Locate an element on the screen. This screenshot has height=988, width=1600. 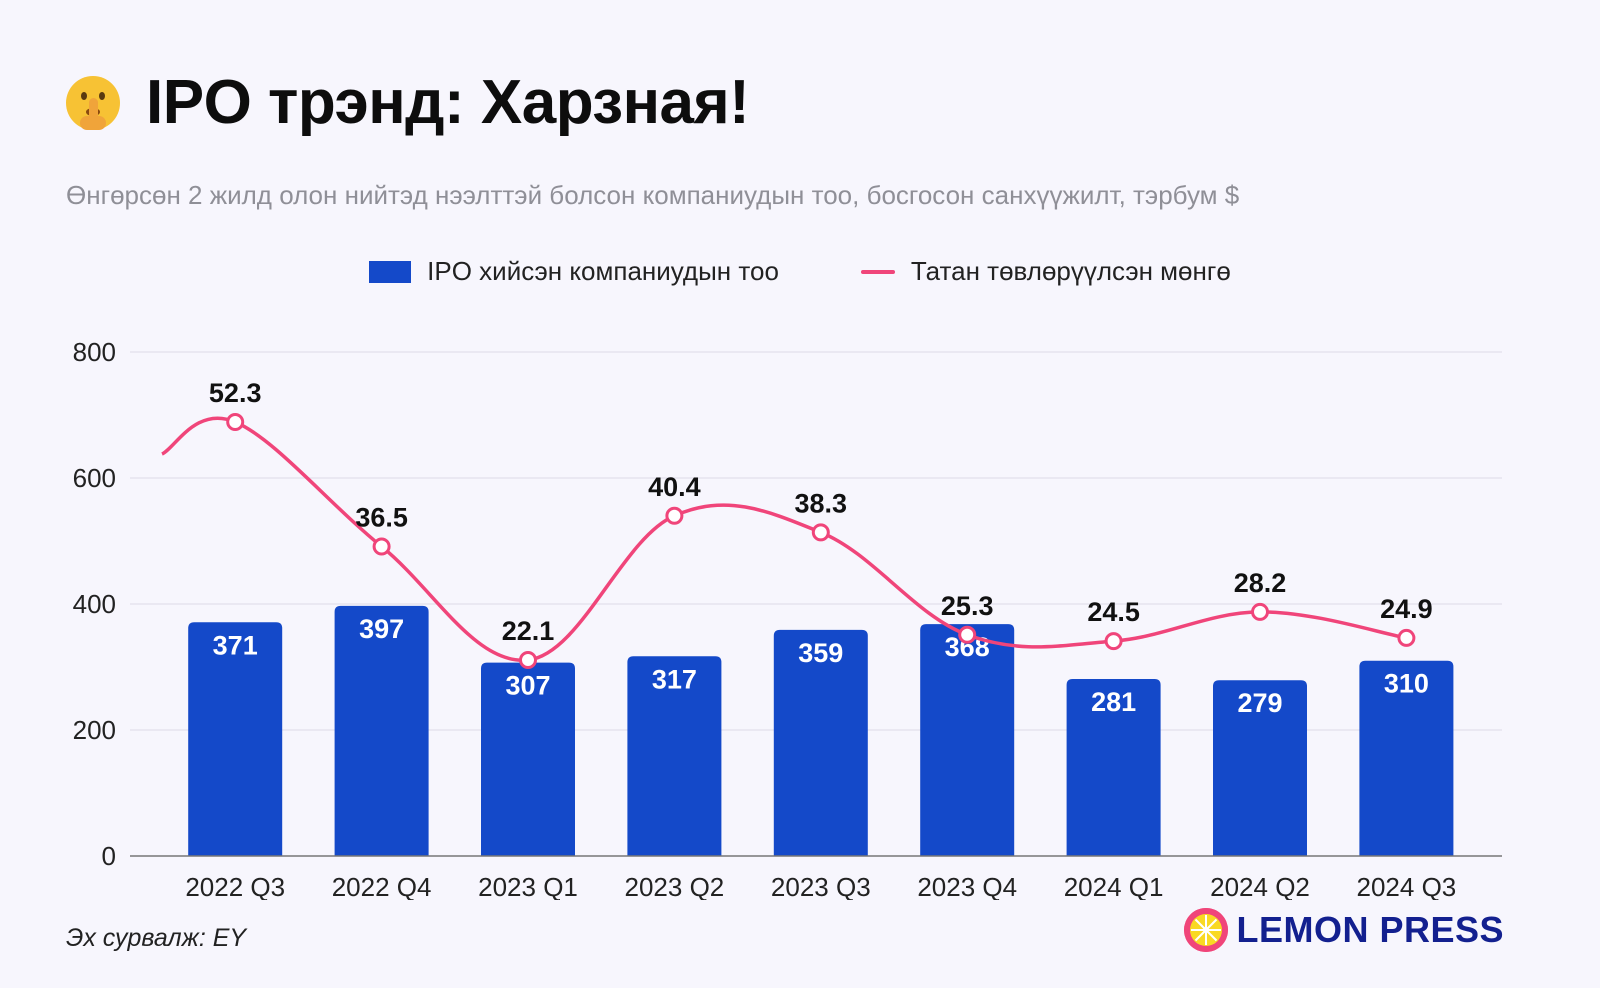
bar-value-label: 281 is located at coordinates (1113, 702).